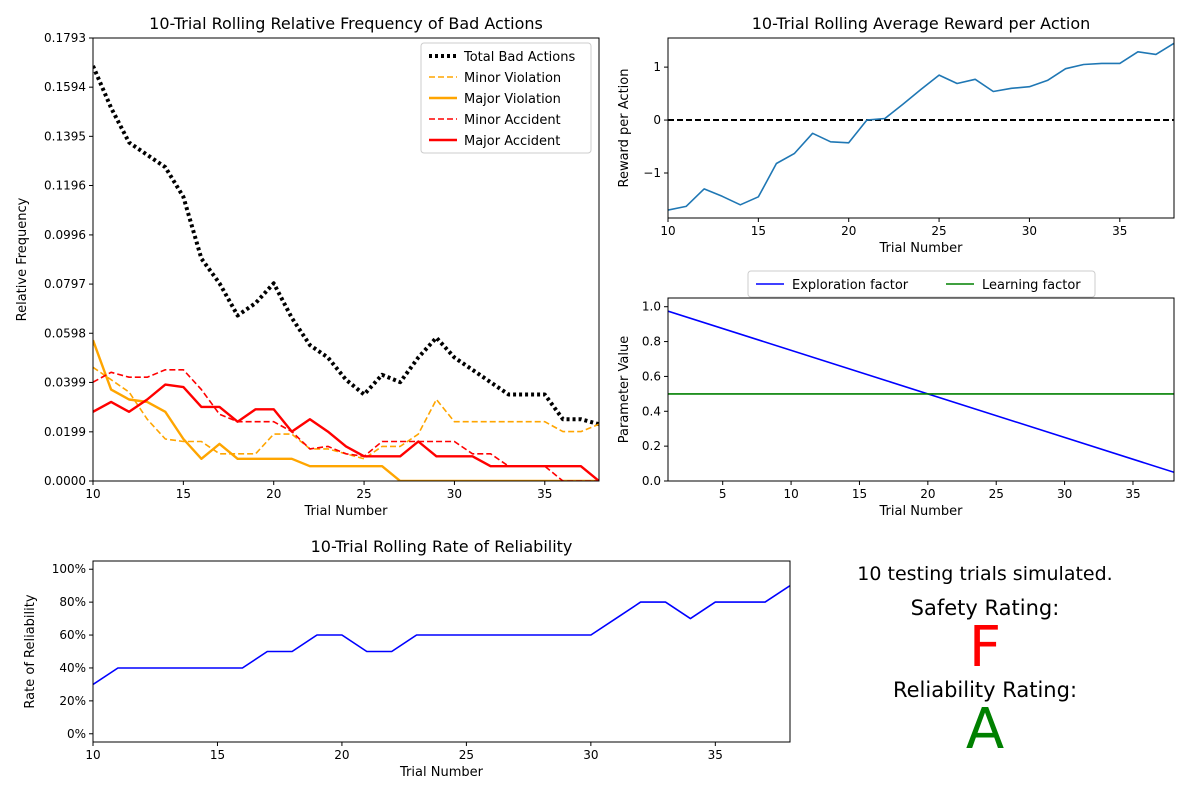  I want to click on y-tick-label: 60%, so click(72, 635).